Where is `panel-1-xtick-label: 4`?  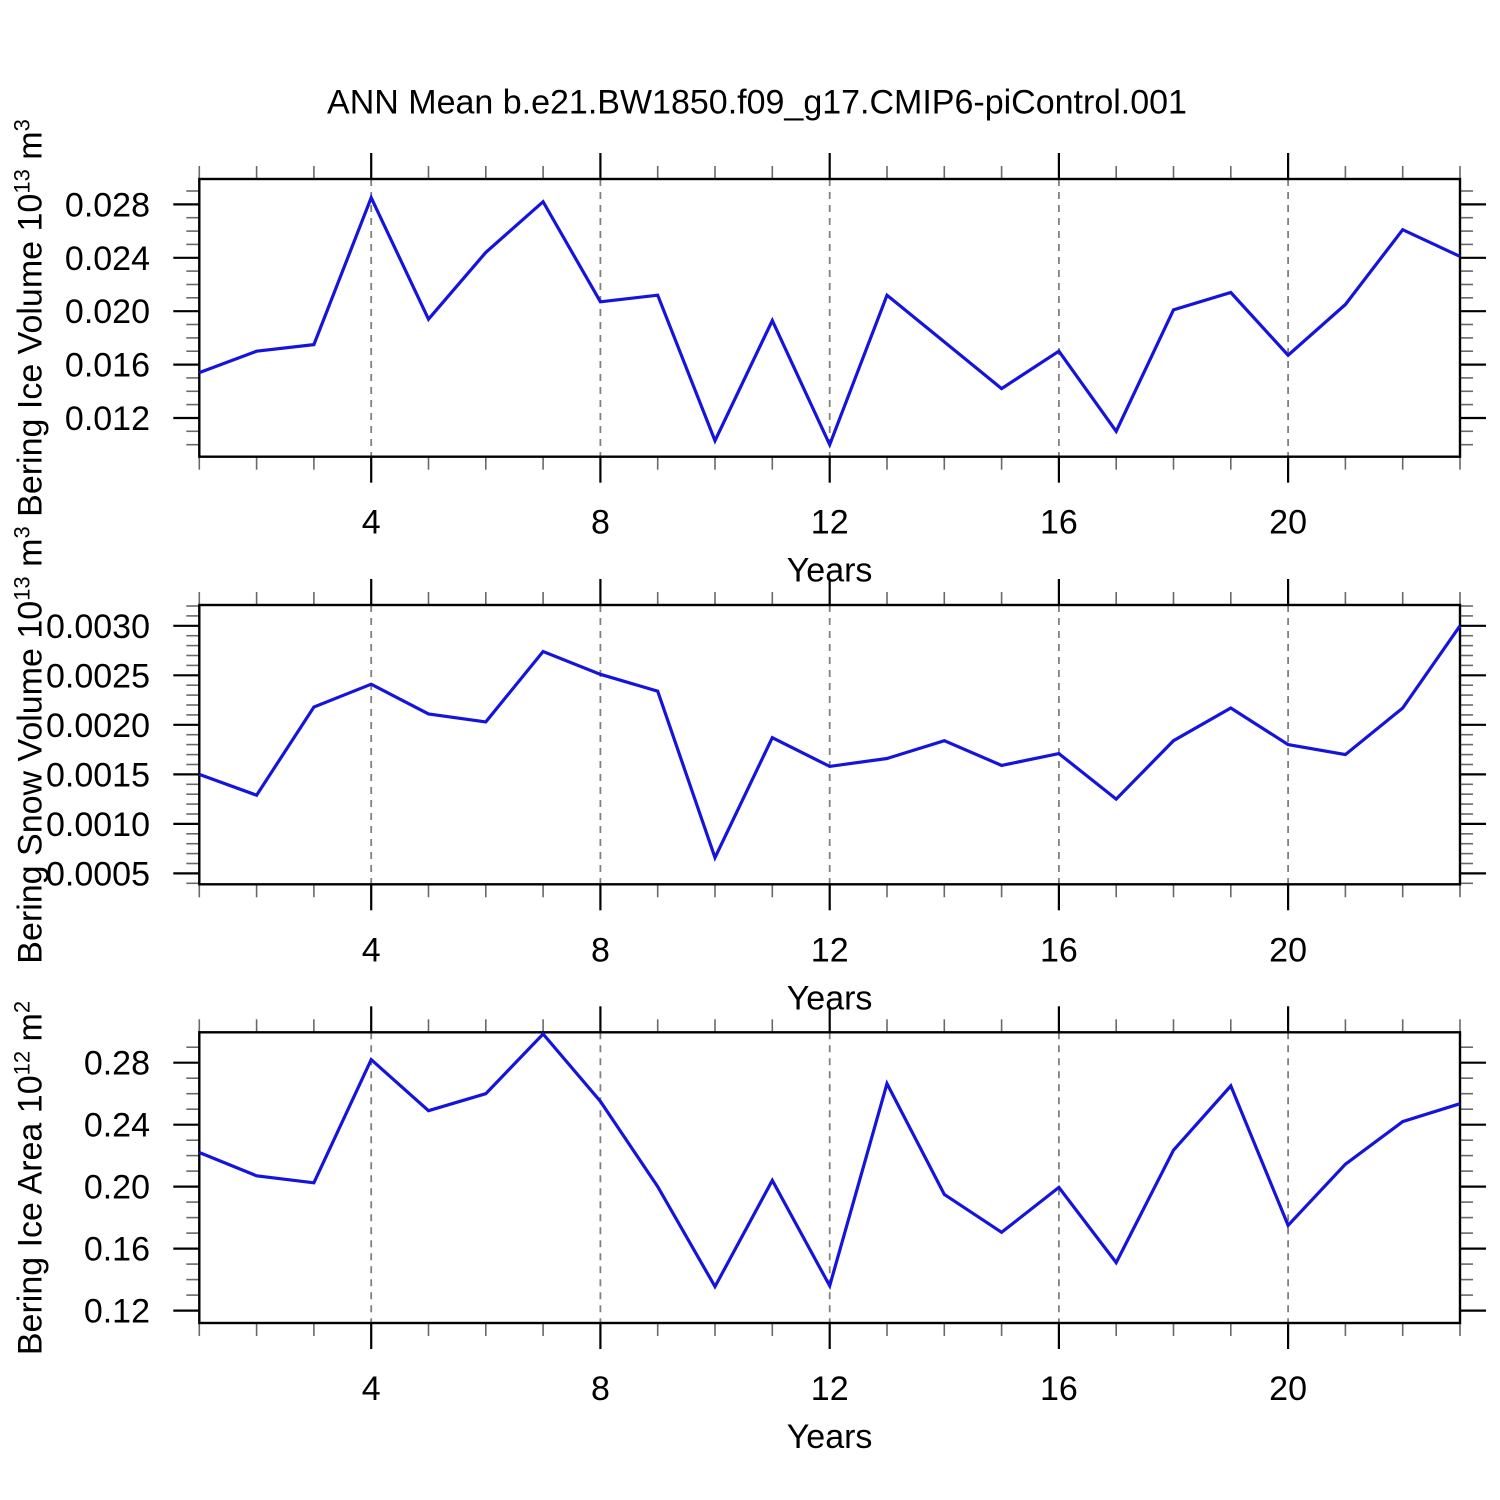
panel-1-xtick-label: 4 is located at coordinates (371, 950).